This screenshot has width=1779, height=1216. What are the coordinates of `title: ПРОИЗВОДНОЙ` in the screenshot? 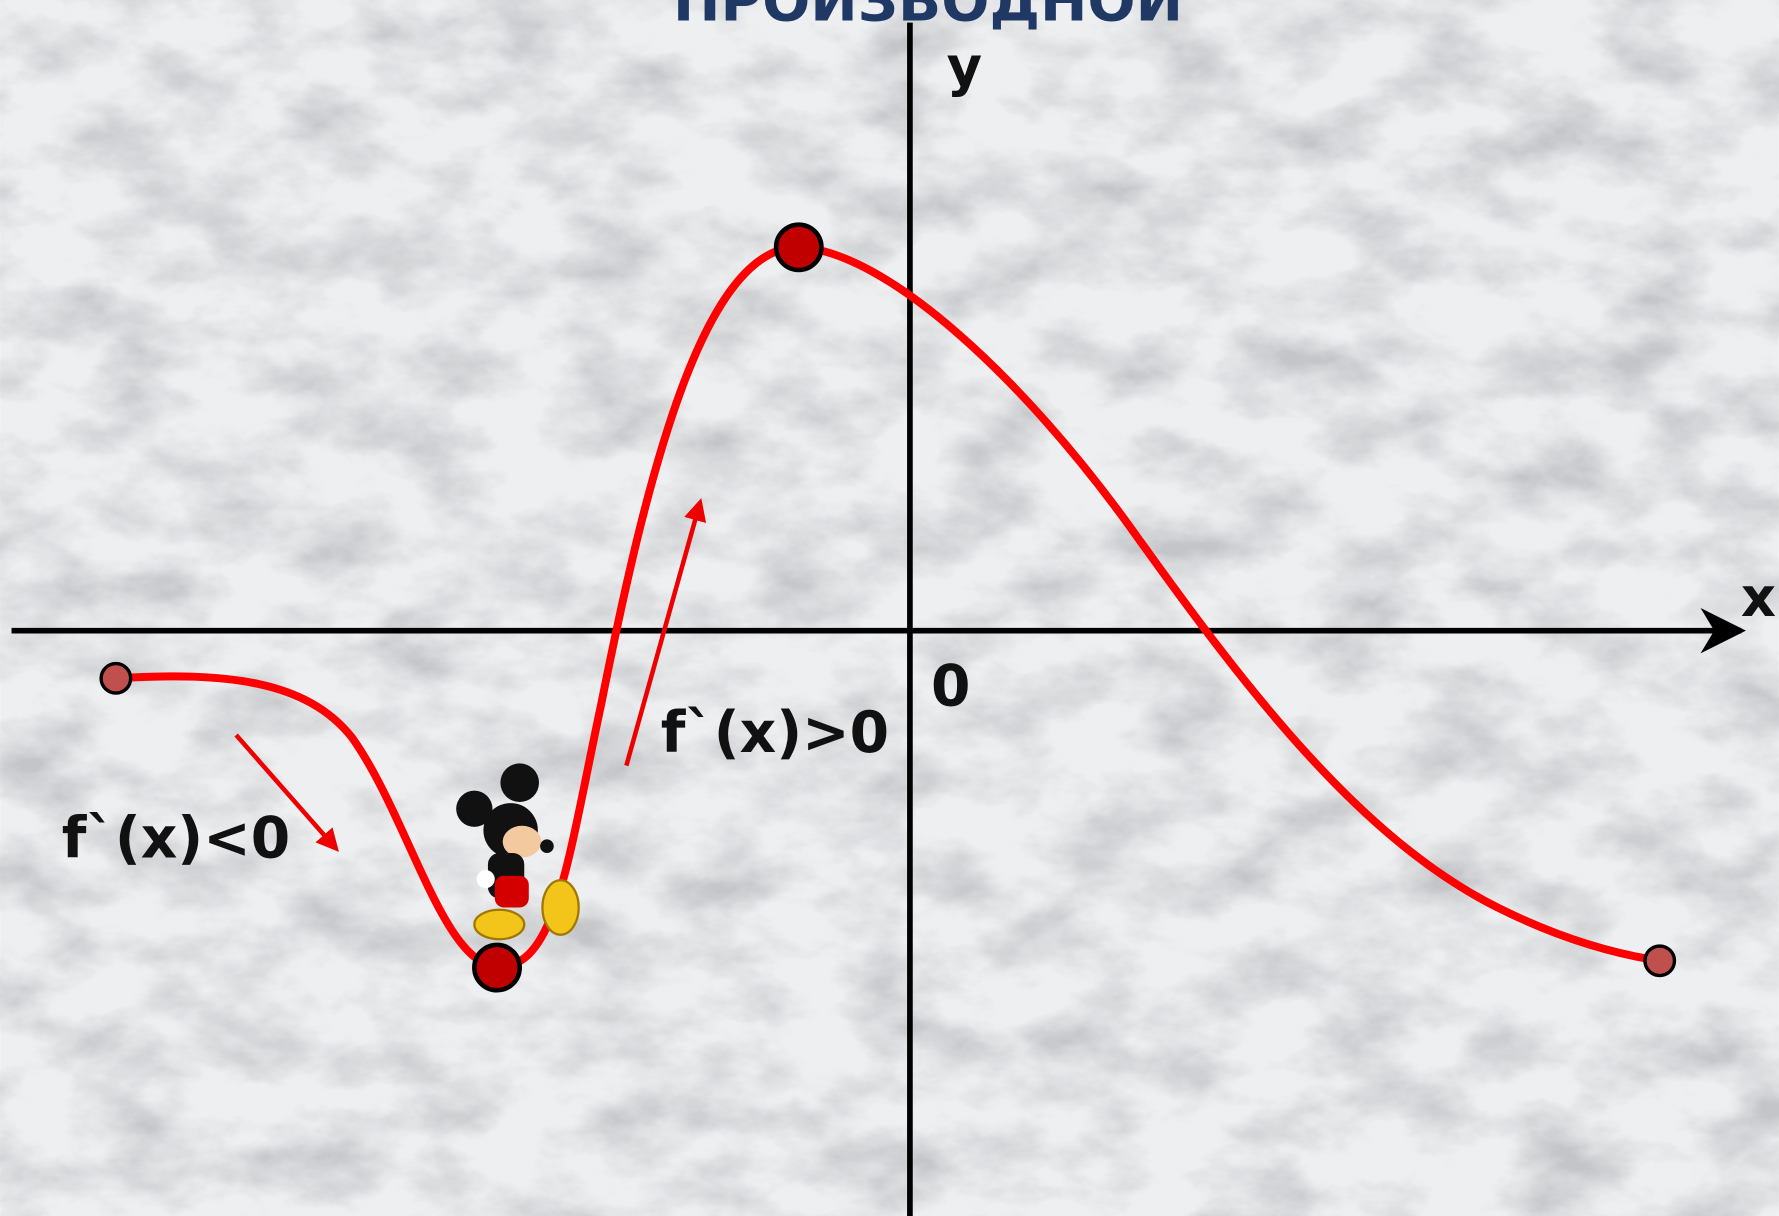 It's located at (928, 17).